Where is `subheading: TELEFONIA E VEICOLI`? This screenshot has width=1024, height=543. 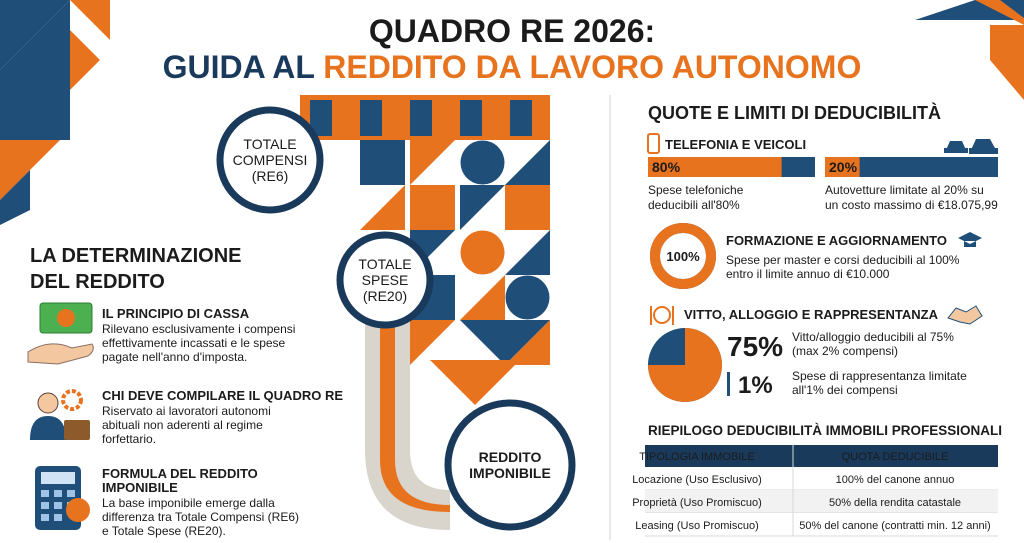 subheading: TELEFONIA E VEICOLI is located at coordinates (735, 144).